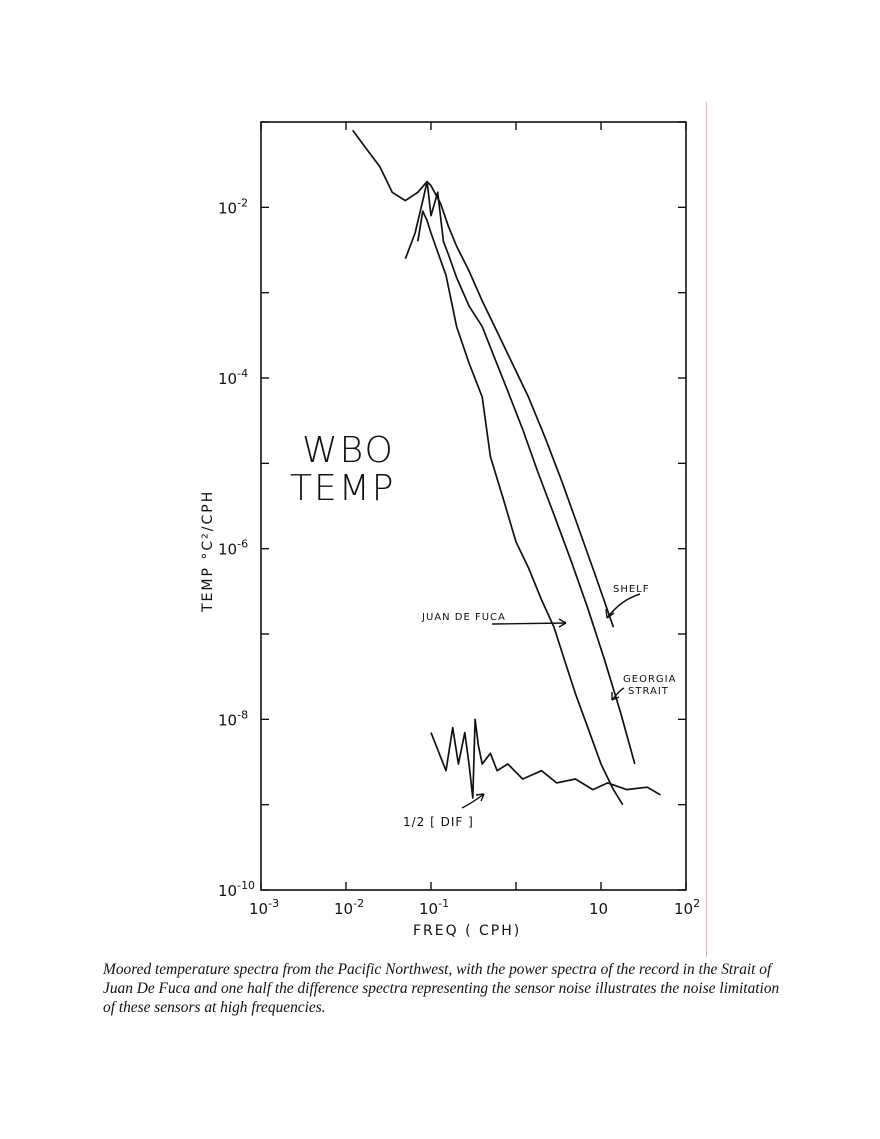 This screenshot has height=1139, width=880. What do you see at coordinates (242, 714) in the screenshot?
I see `y-tick-label-exp: -8` at bounding box center [242, 714].